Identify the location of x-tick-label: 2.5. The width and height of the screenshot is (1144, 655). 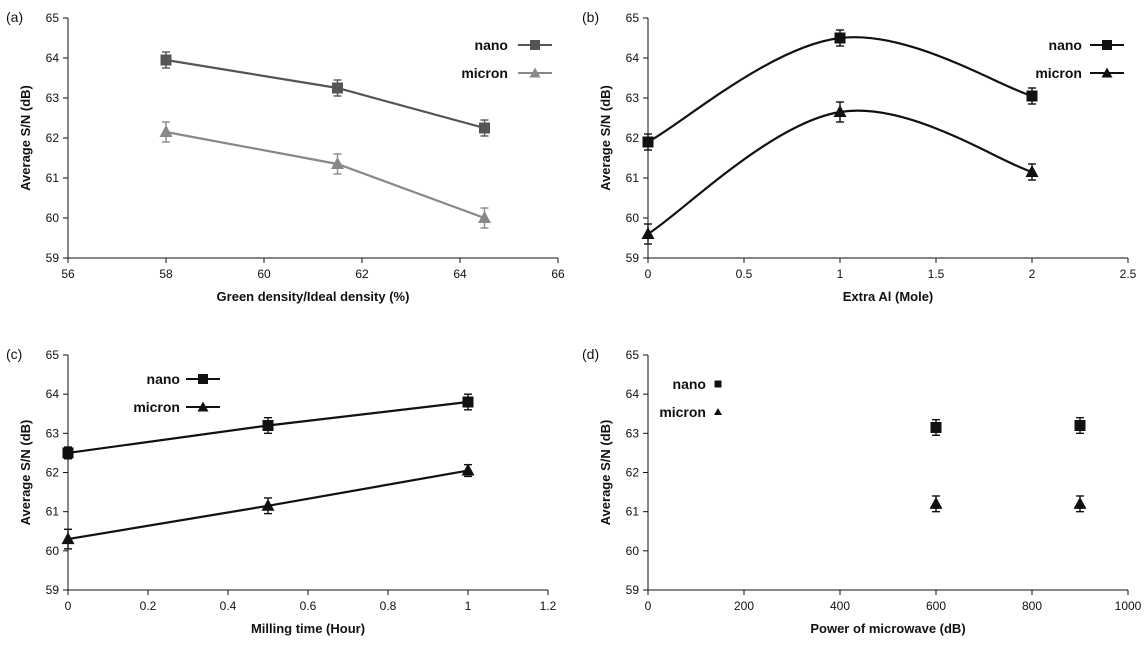
(1128, 274).